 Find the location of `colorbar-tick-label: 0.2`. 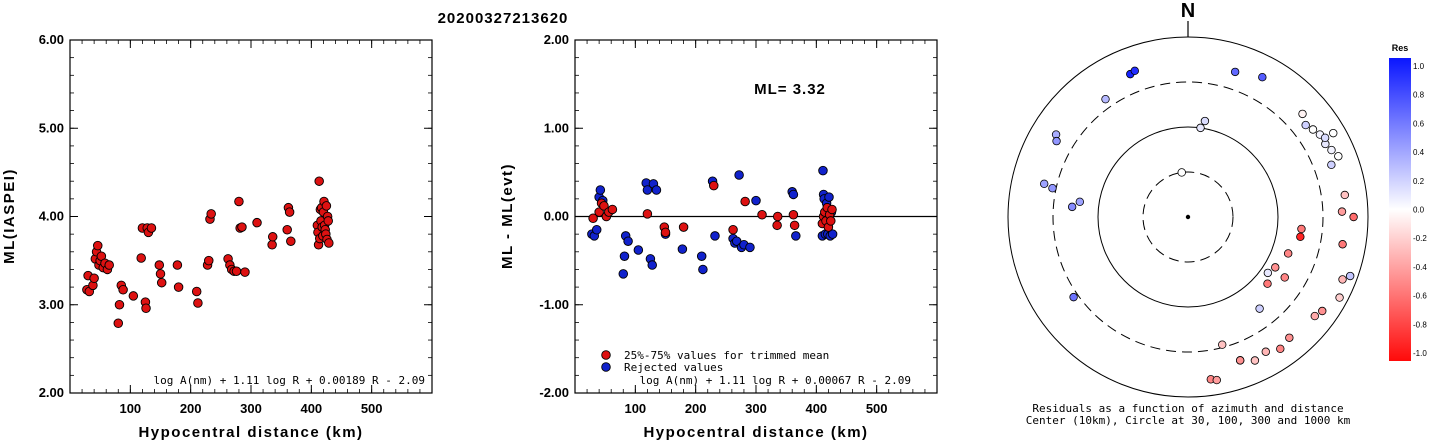

colorbar-tick-label: 0.2 is located at coordinates (1419, 181).